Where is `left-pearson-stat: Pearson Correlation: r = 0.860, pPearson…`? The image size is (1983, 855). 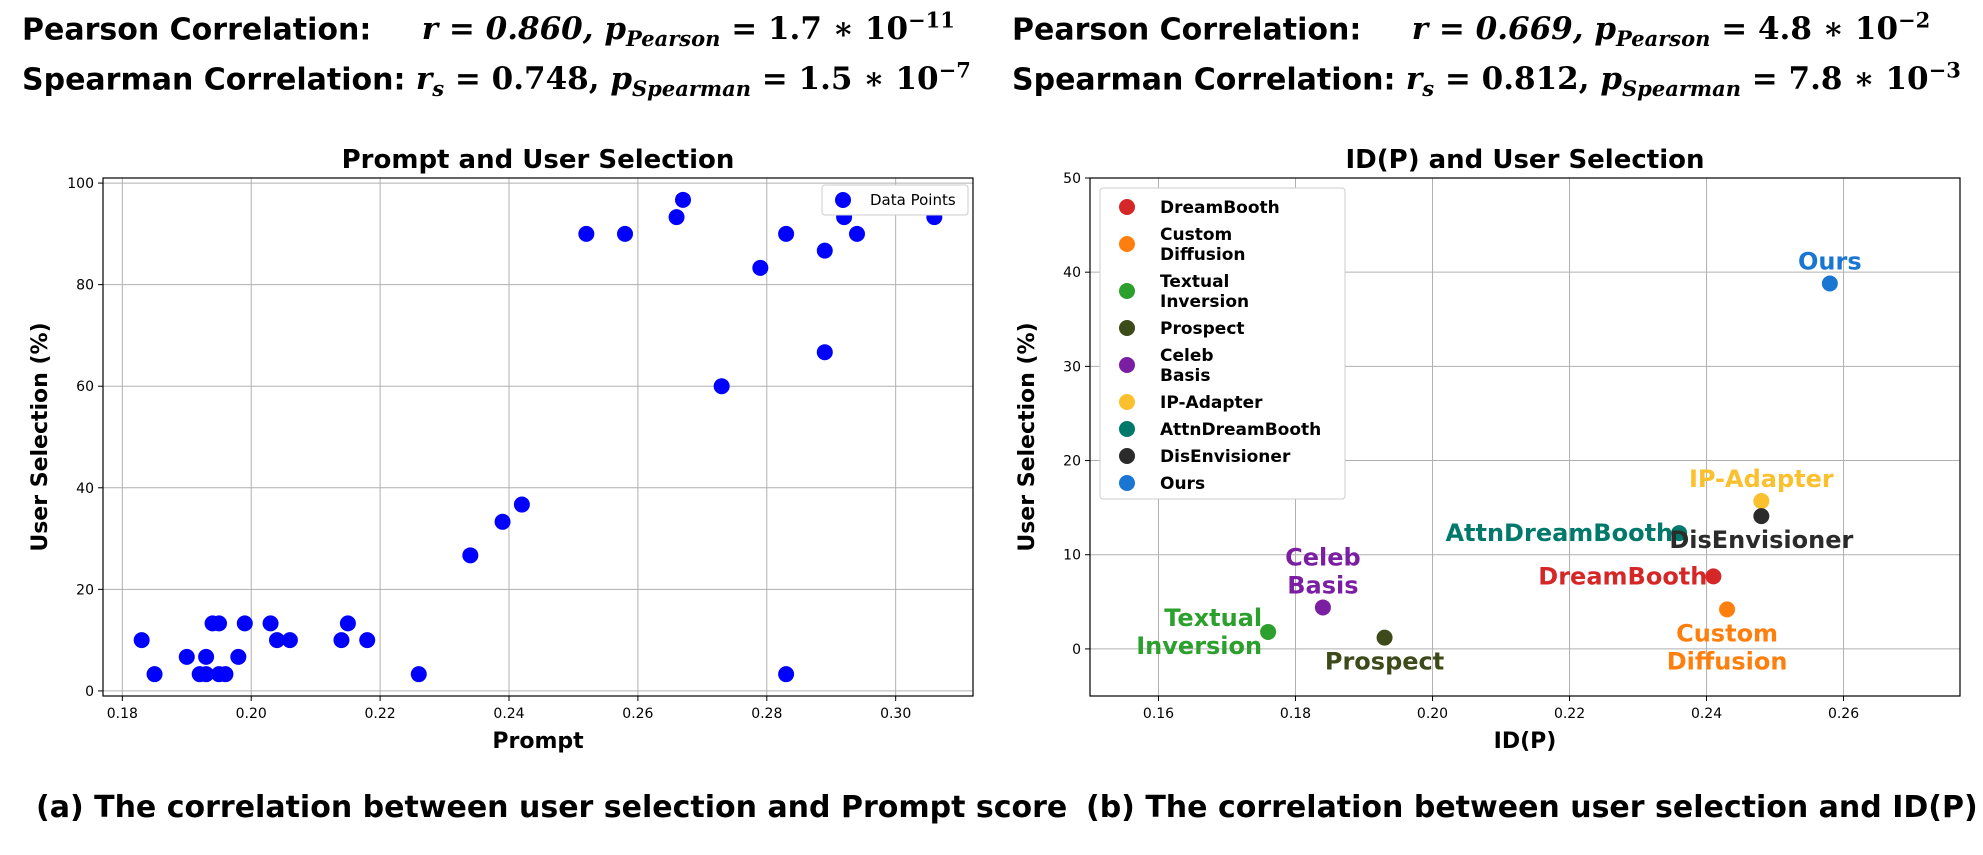 left-pearson-stat: Pearson Correlation: r = 0.860, pPearson… is located at coordinates (488, 30).